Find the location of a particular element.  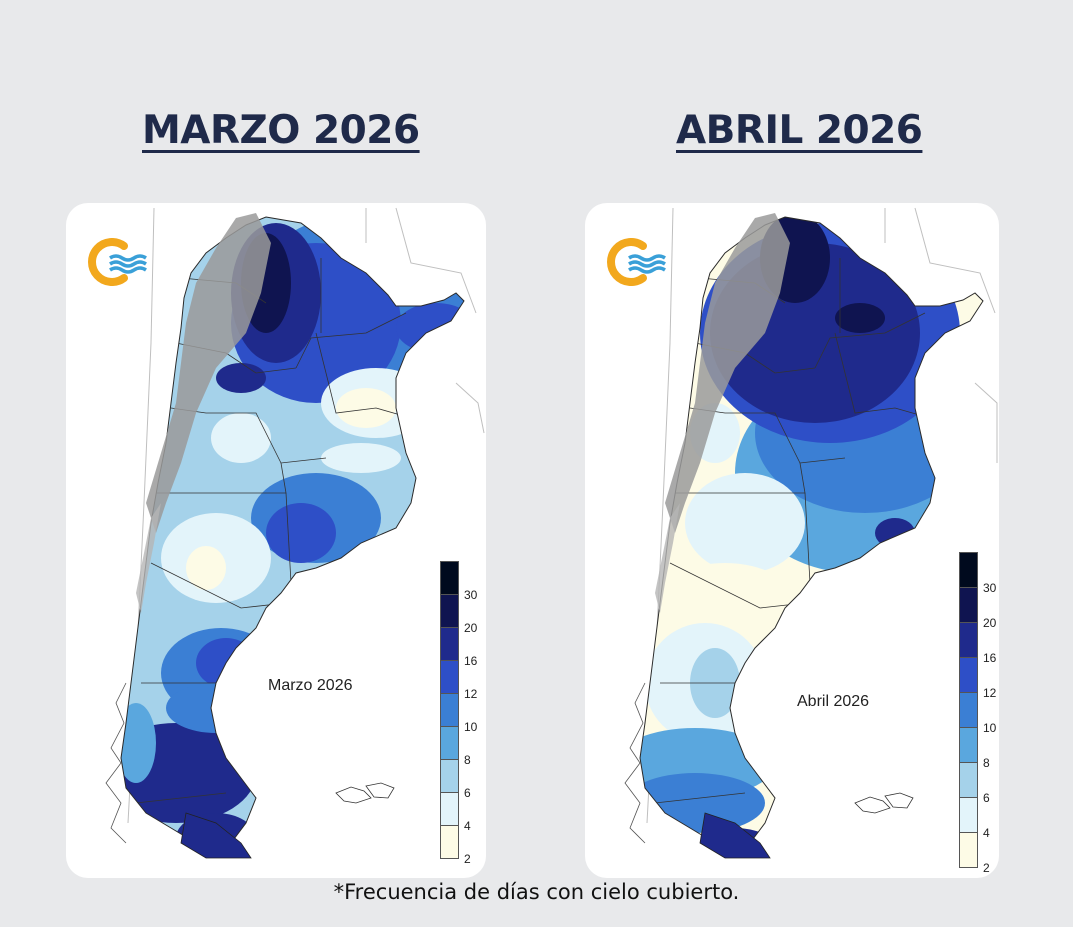

april-map-label: Abril 2026 is located at coordinates (833, 701).